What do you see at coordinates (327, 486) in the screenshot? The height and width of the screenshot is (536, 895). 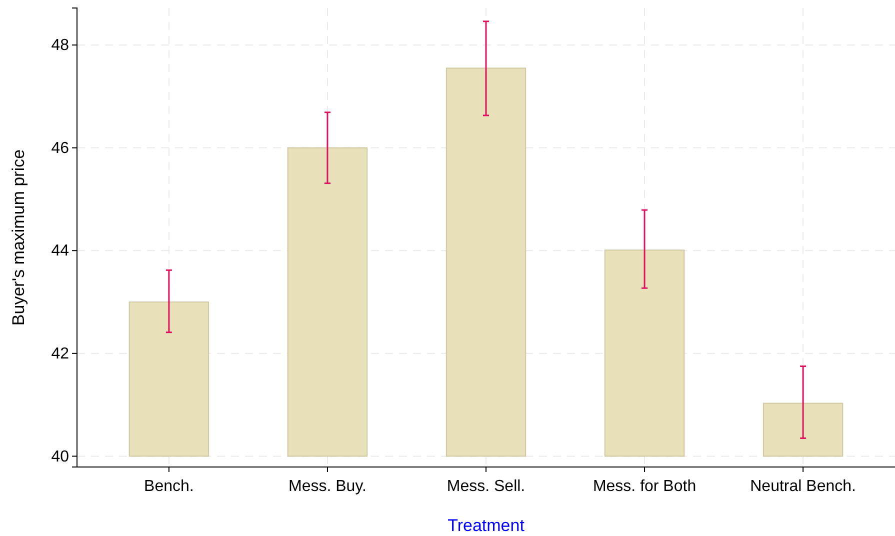 I see `x-tick-label: Mess. Buy.` at bounding box center [327, 486].